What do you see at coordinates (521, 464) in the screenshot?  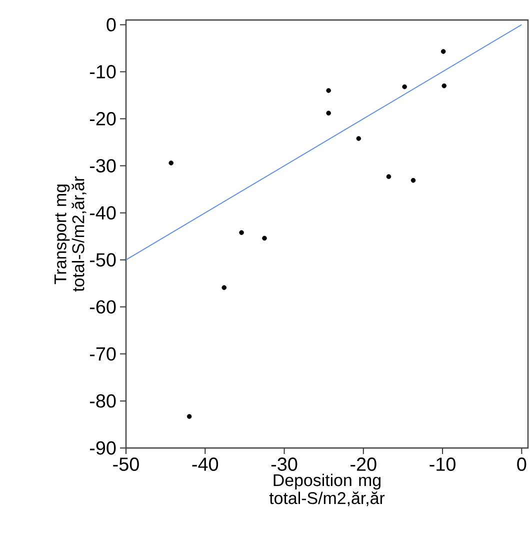 I see `x-tick-label: 0` at bounding box center [521, 464].